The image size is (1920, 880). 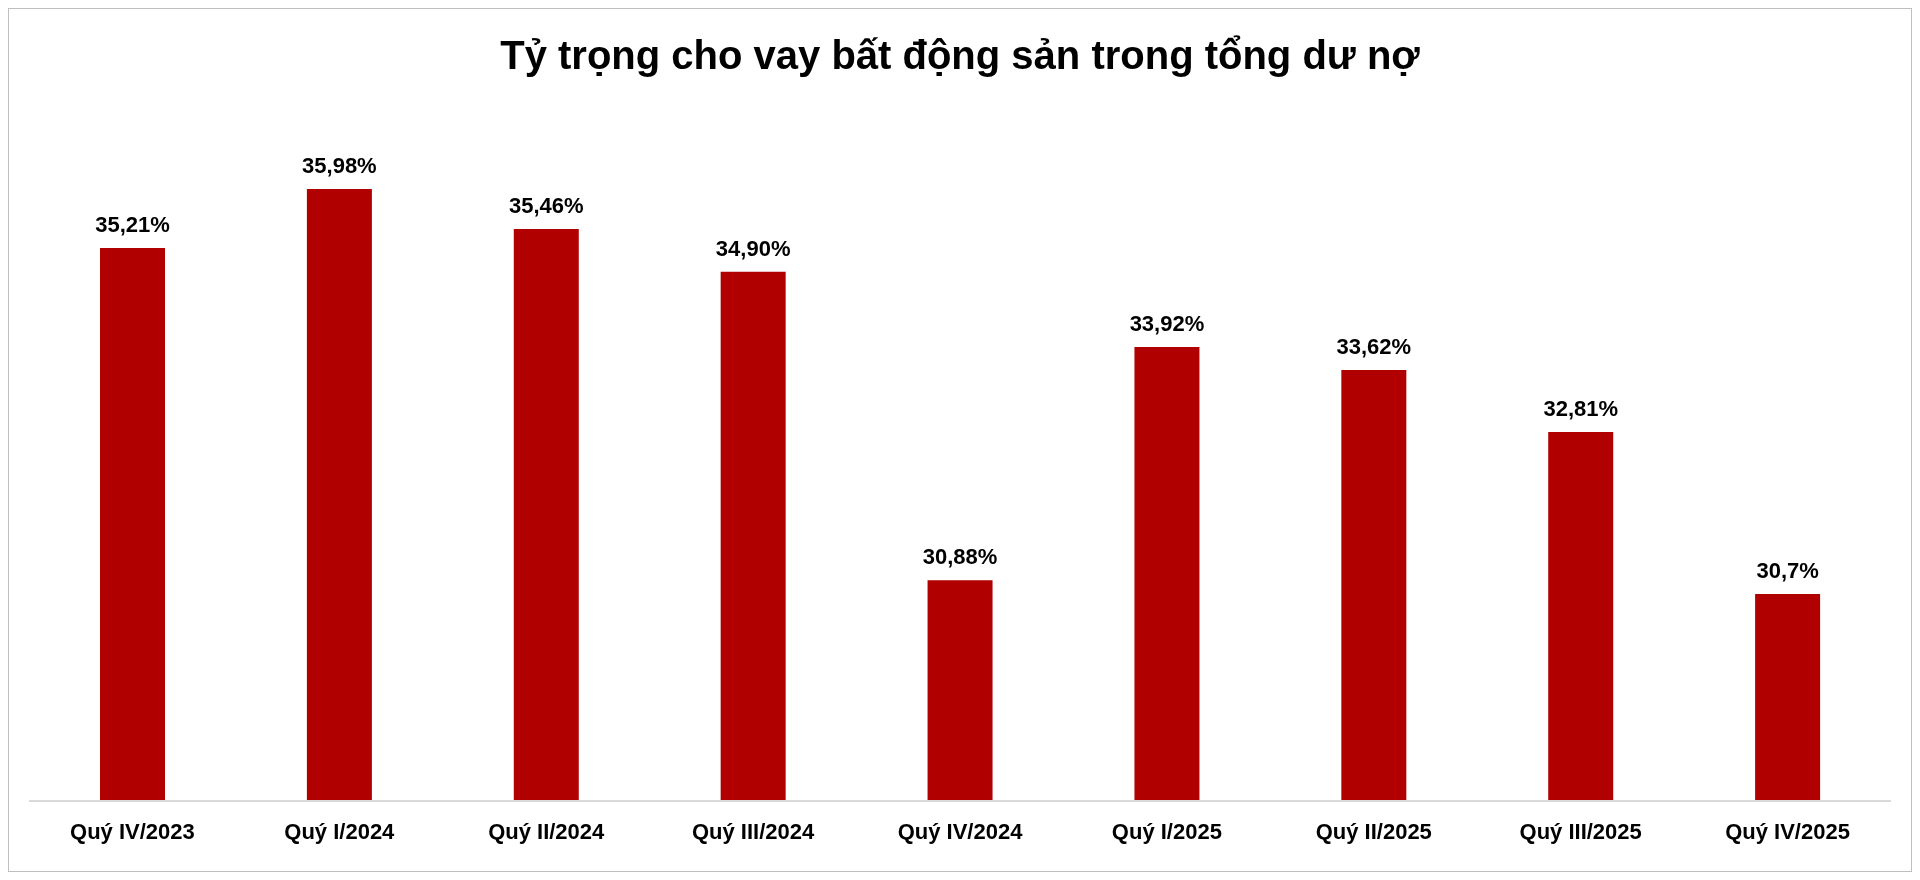 I want to click on data-label: 34,90%, so click(x=753, y=248).